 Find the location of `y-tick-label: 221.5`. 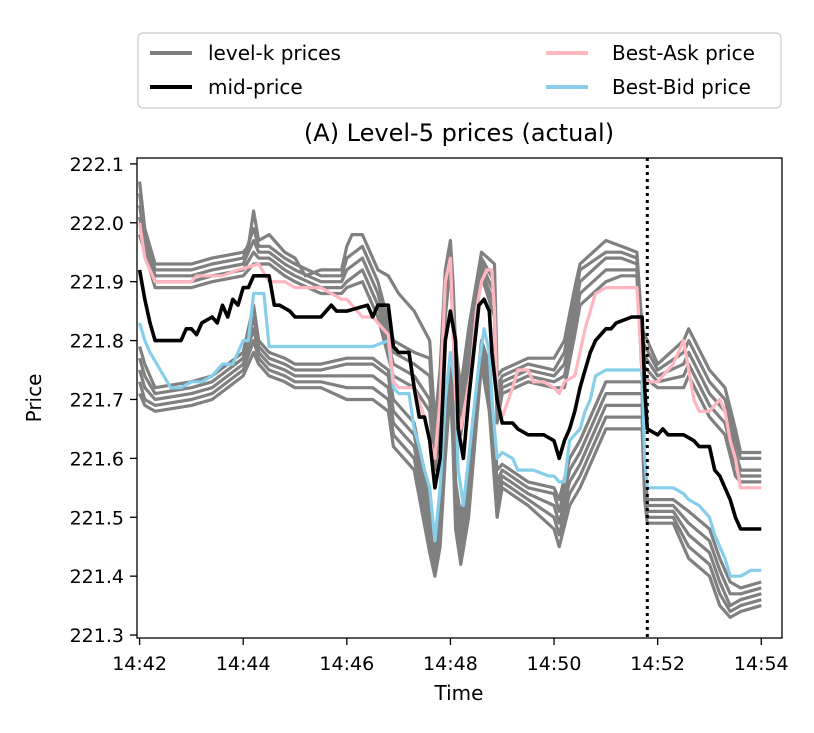

y-tick-label: 221.5 is located at coordinates (97, 518).